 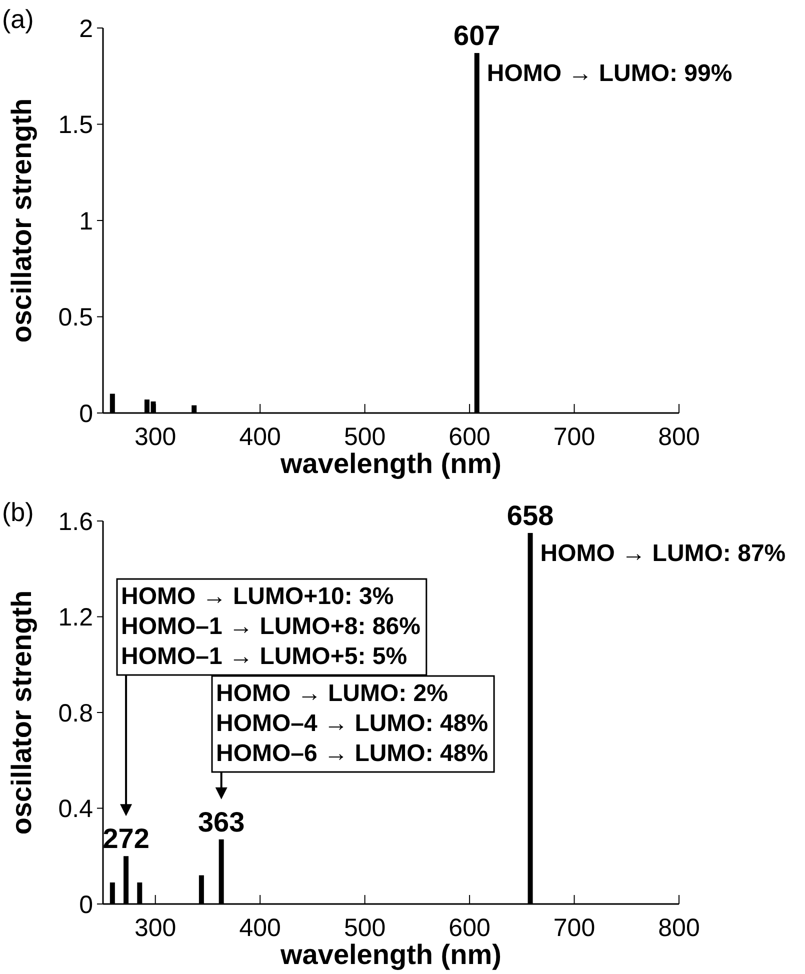 I want to click on y-tick-label: 1.6, so click(x=75, y=522).